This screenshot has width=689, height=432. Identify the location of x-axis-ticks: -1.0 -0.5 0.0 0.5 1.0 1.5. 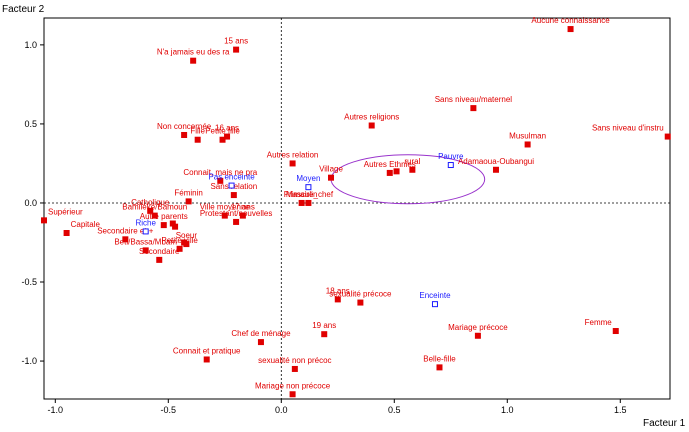
(337, 407).